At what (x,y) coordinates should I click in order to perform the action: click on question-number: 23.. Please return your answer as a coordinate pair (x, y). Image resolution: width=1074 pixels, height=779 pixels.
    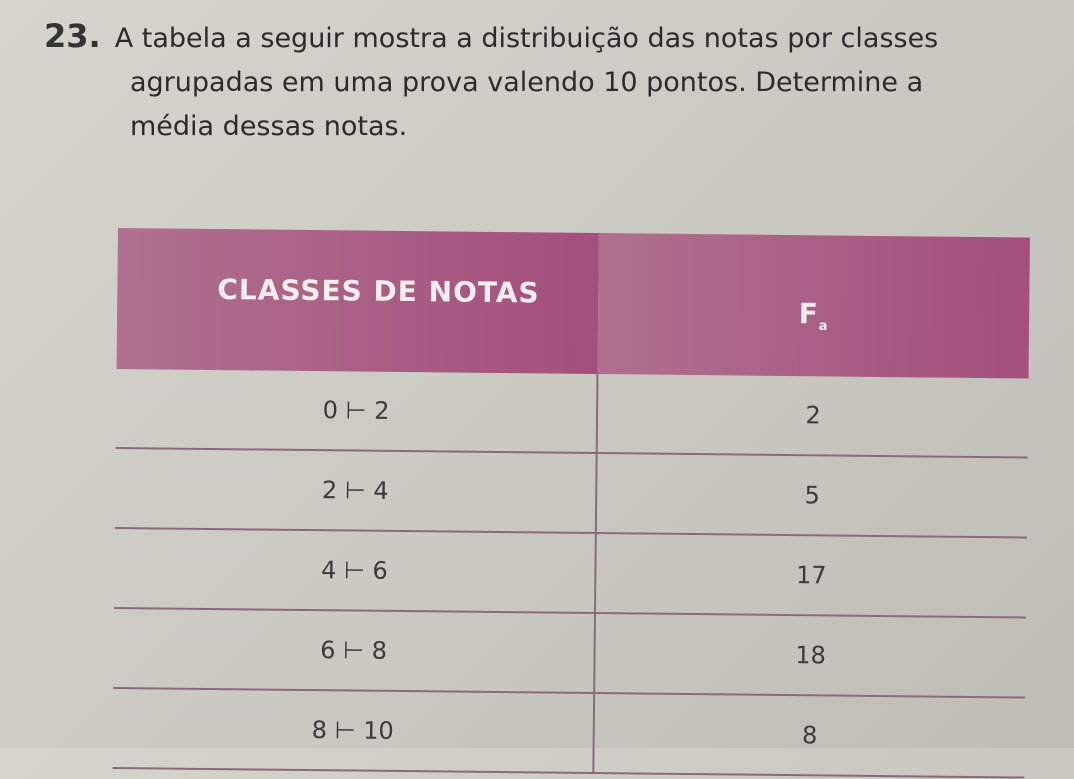
    Looking at the image, I should click on (72, 36).